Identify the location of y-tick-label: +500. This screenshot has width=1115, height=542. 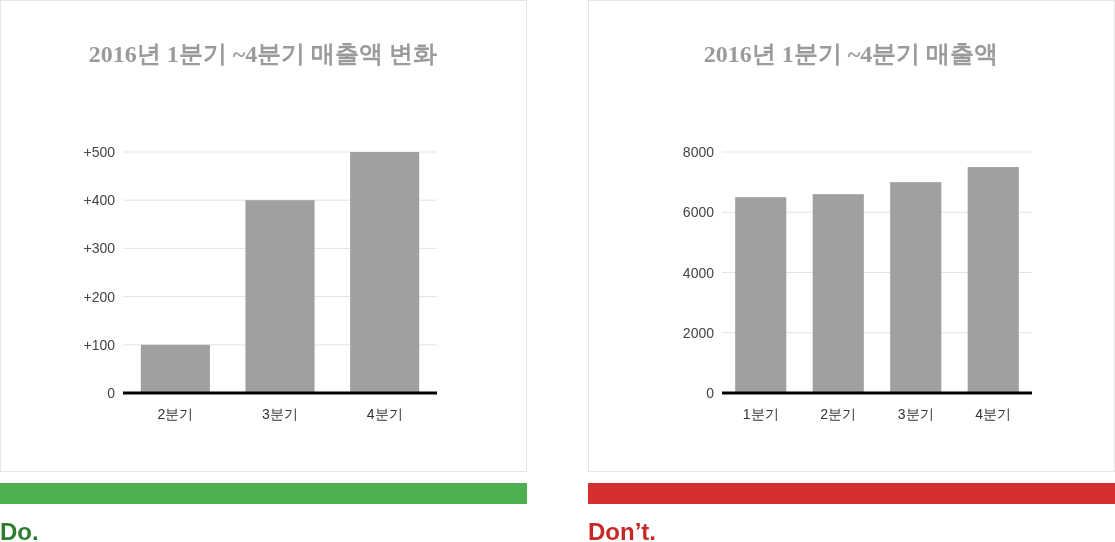
(99, 152).